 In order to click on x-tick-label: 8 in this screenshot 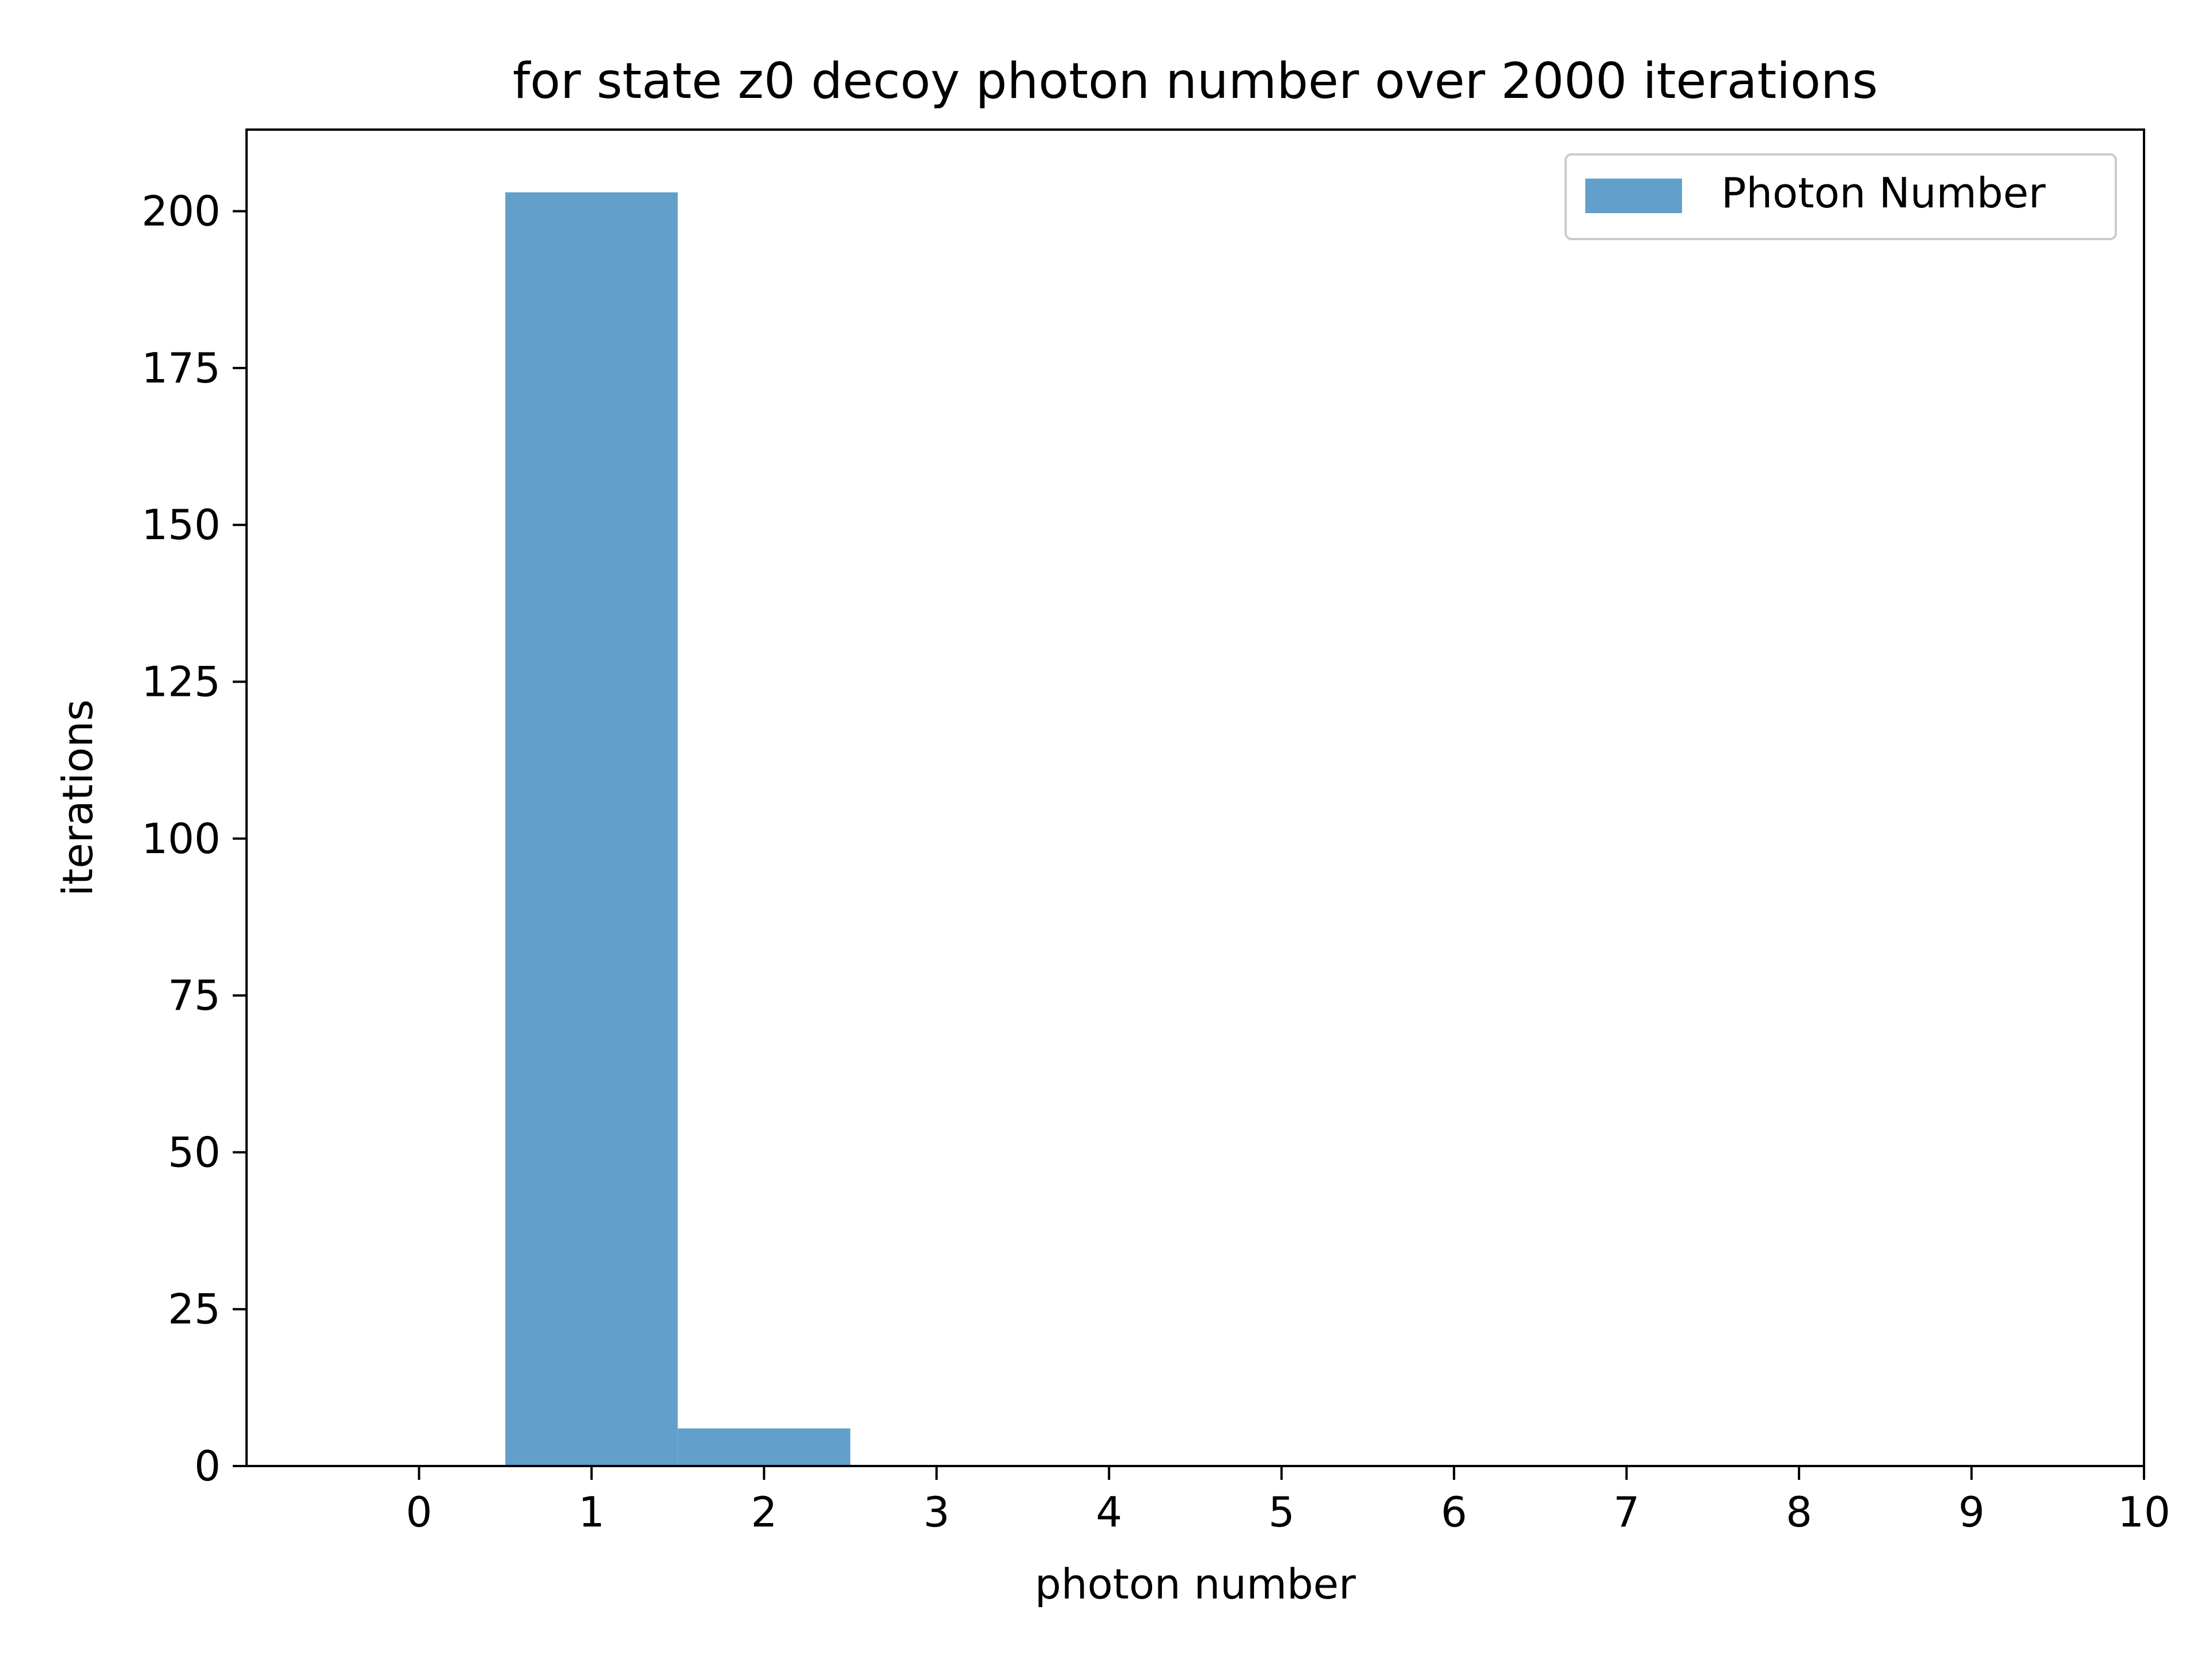, I will do `click(1799, 1512)`.